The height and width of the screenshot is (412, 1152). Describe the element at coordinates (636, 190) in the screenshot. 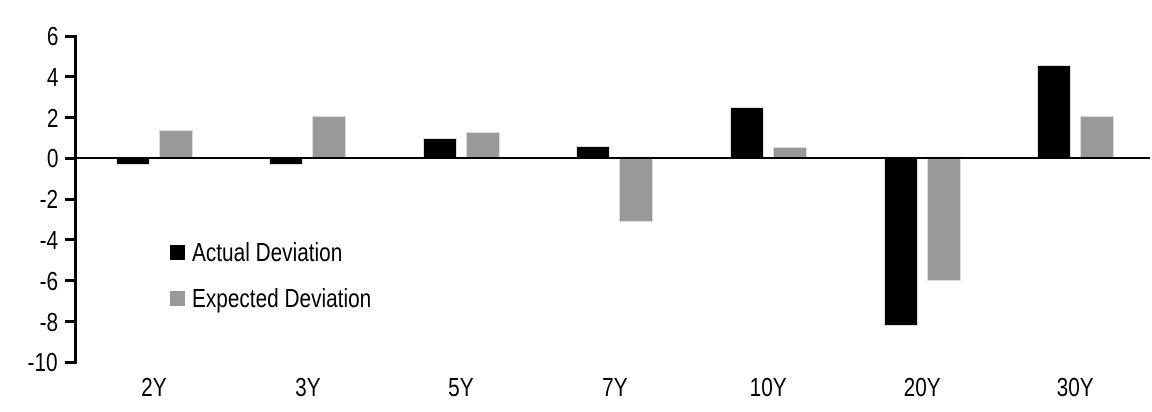

I see `bar-expected-deviation-7Y` at that location.